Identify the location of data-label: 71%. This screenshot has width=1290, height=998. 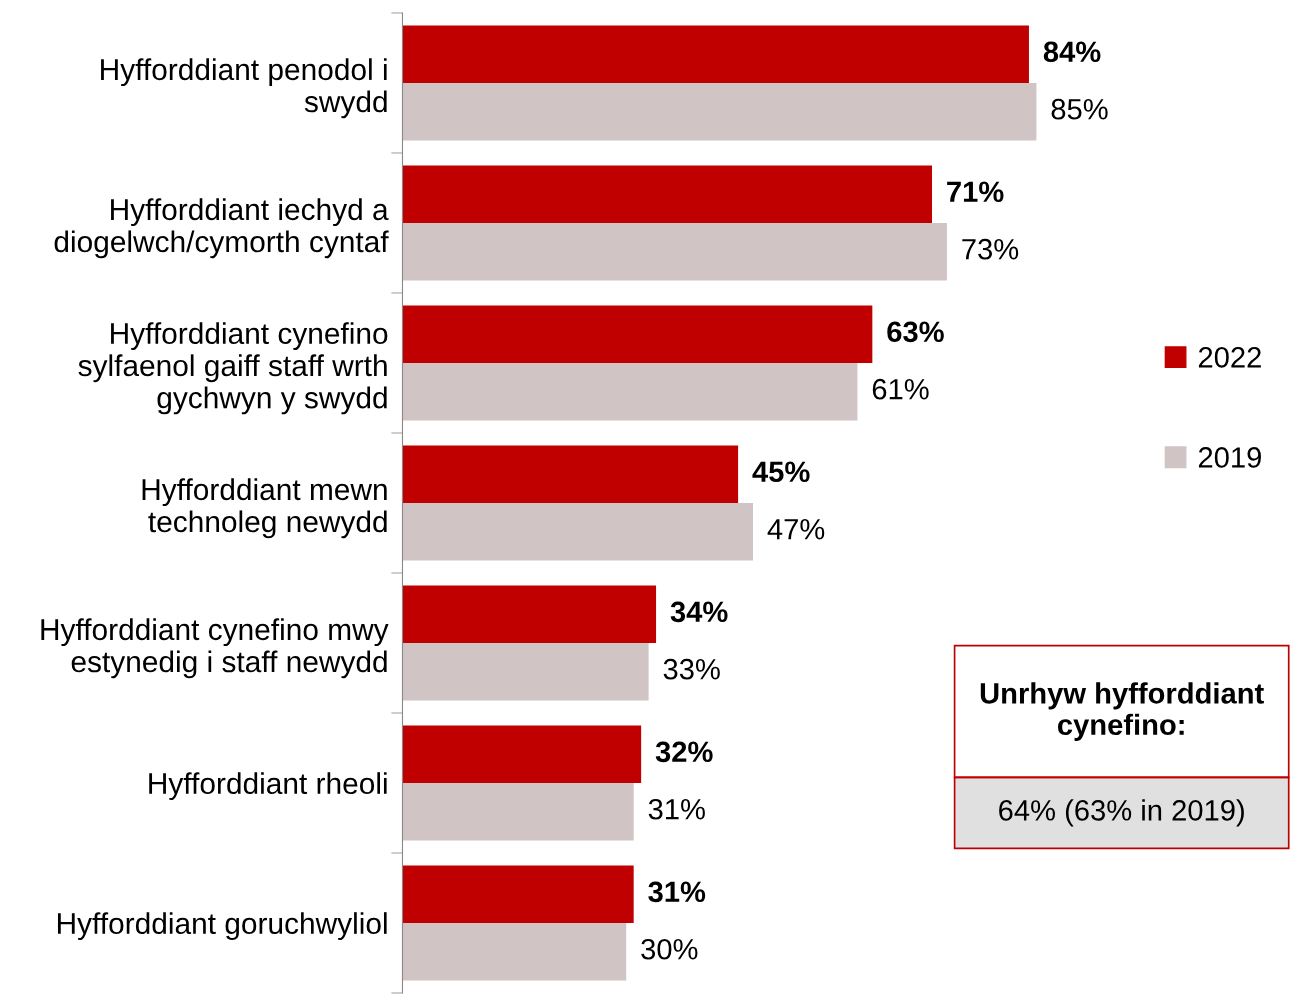
(975, 192).